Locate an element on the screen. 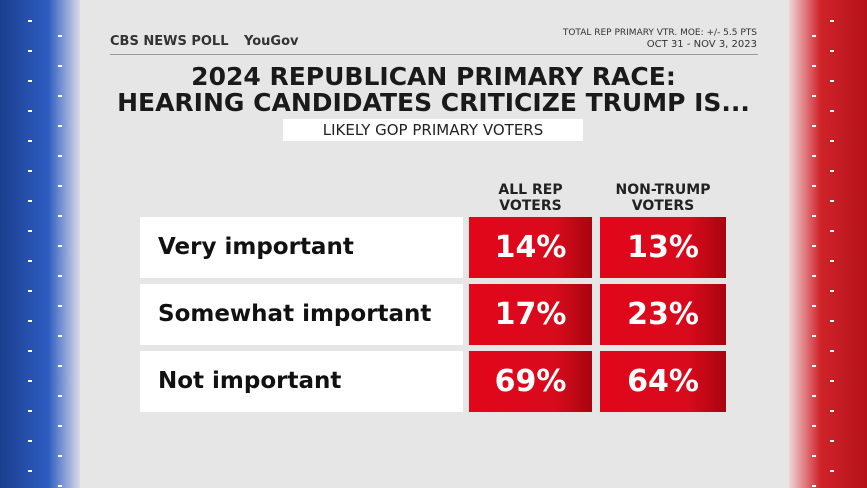 This screenshot has width=867, height=488. column-header: ALL REP is located at coordinates (530, 190).